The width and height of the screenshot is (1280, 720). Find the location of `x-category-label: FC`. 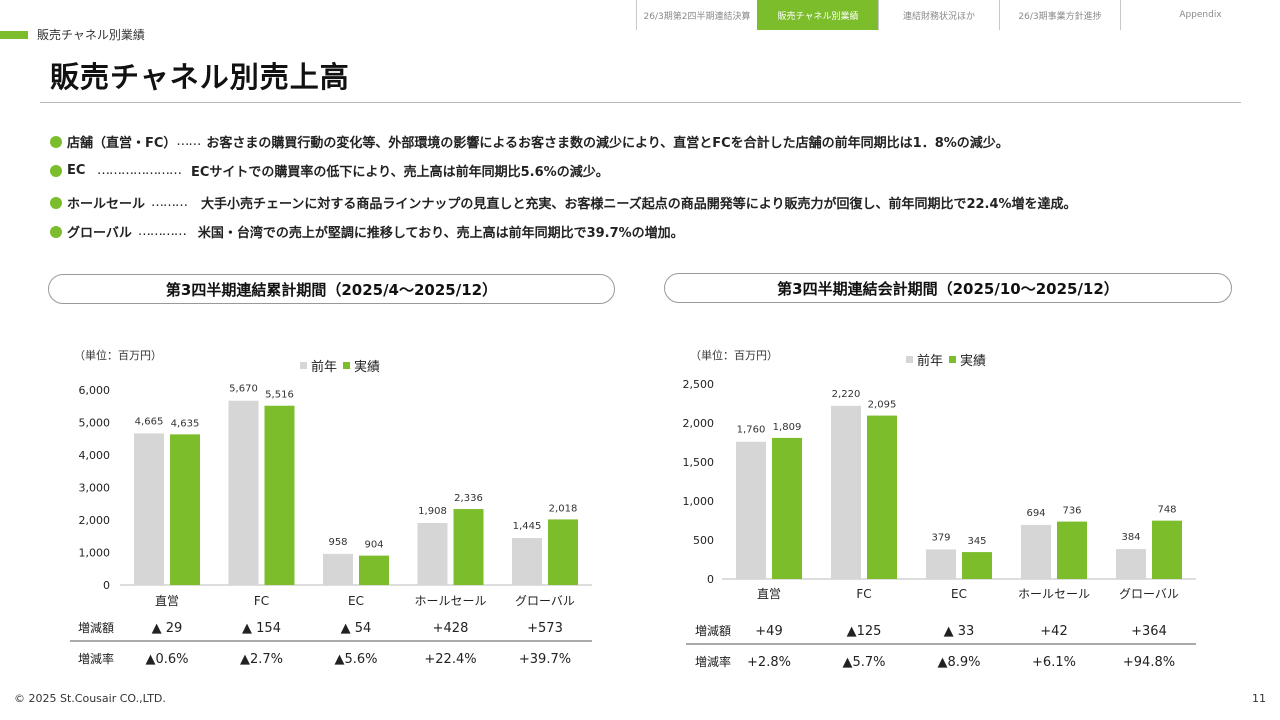

x-category-label: FC is located at coordinates (863, 594).